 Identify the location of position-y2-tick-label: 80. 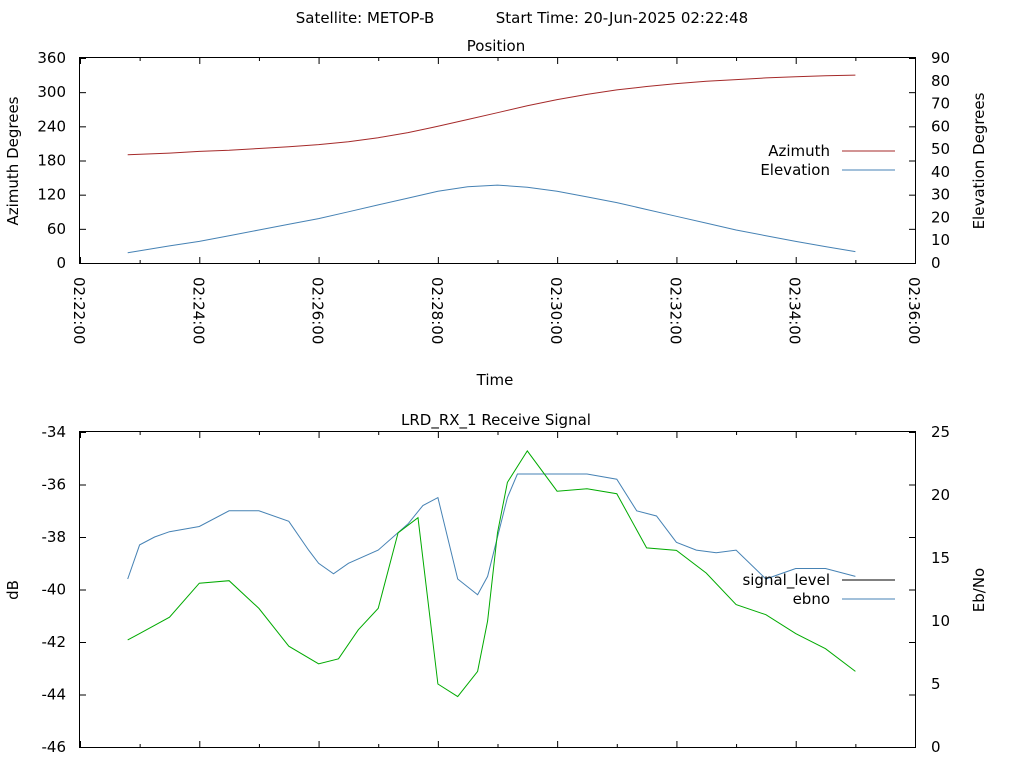
(940, 81).